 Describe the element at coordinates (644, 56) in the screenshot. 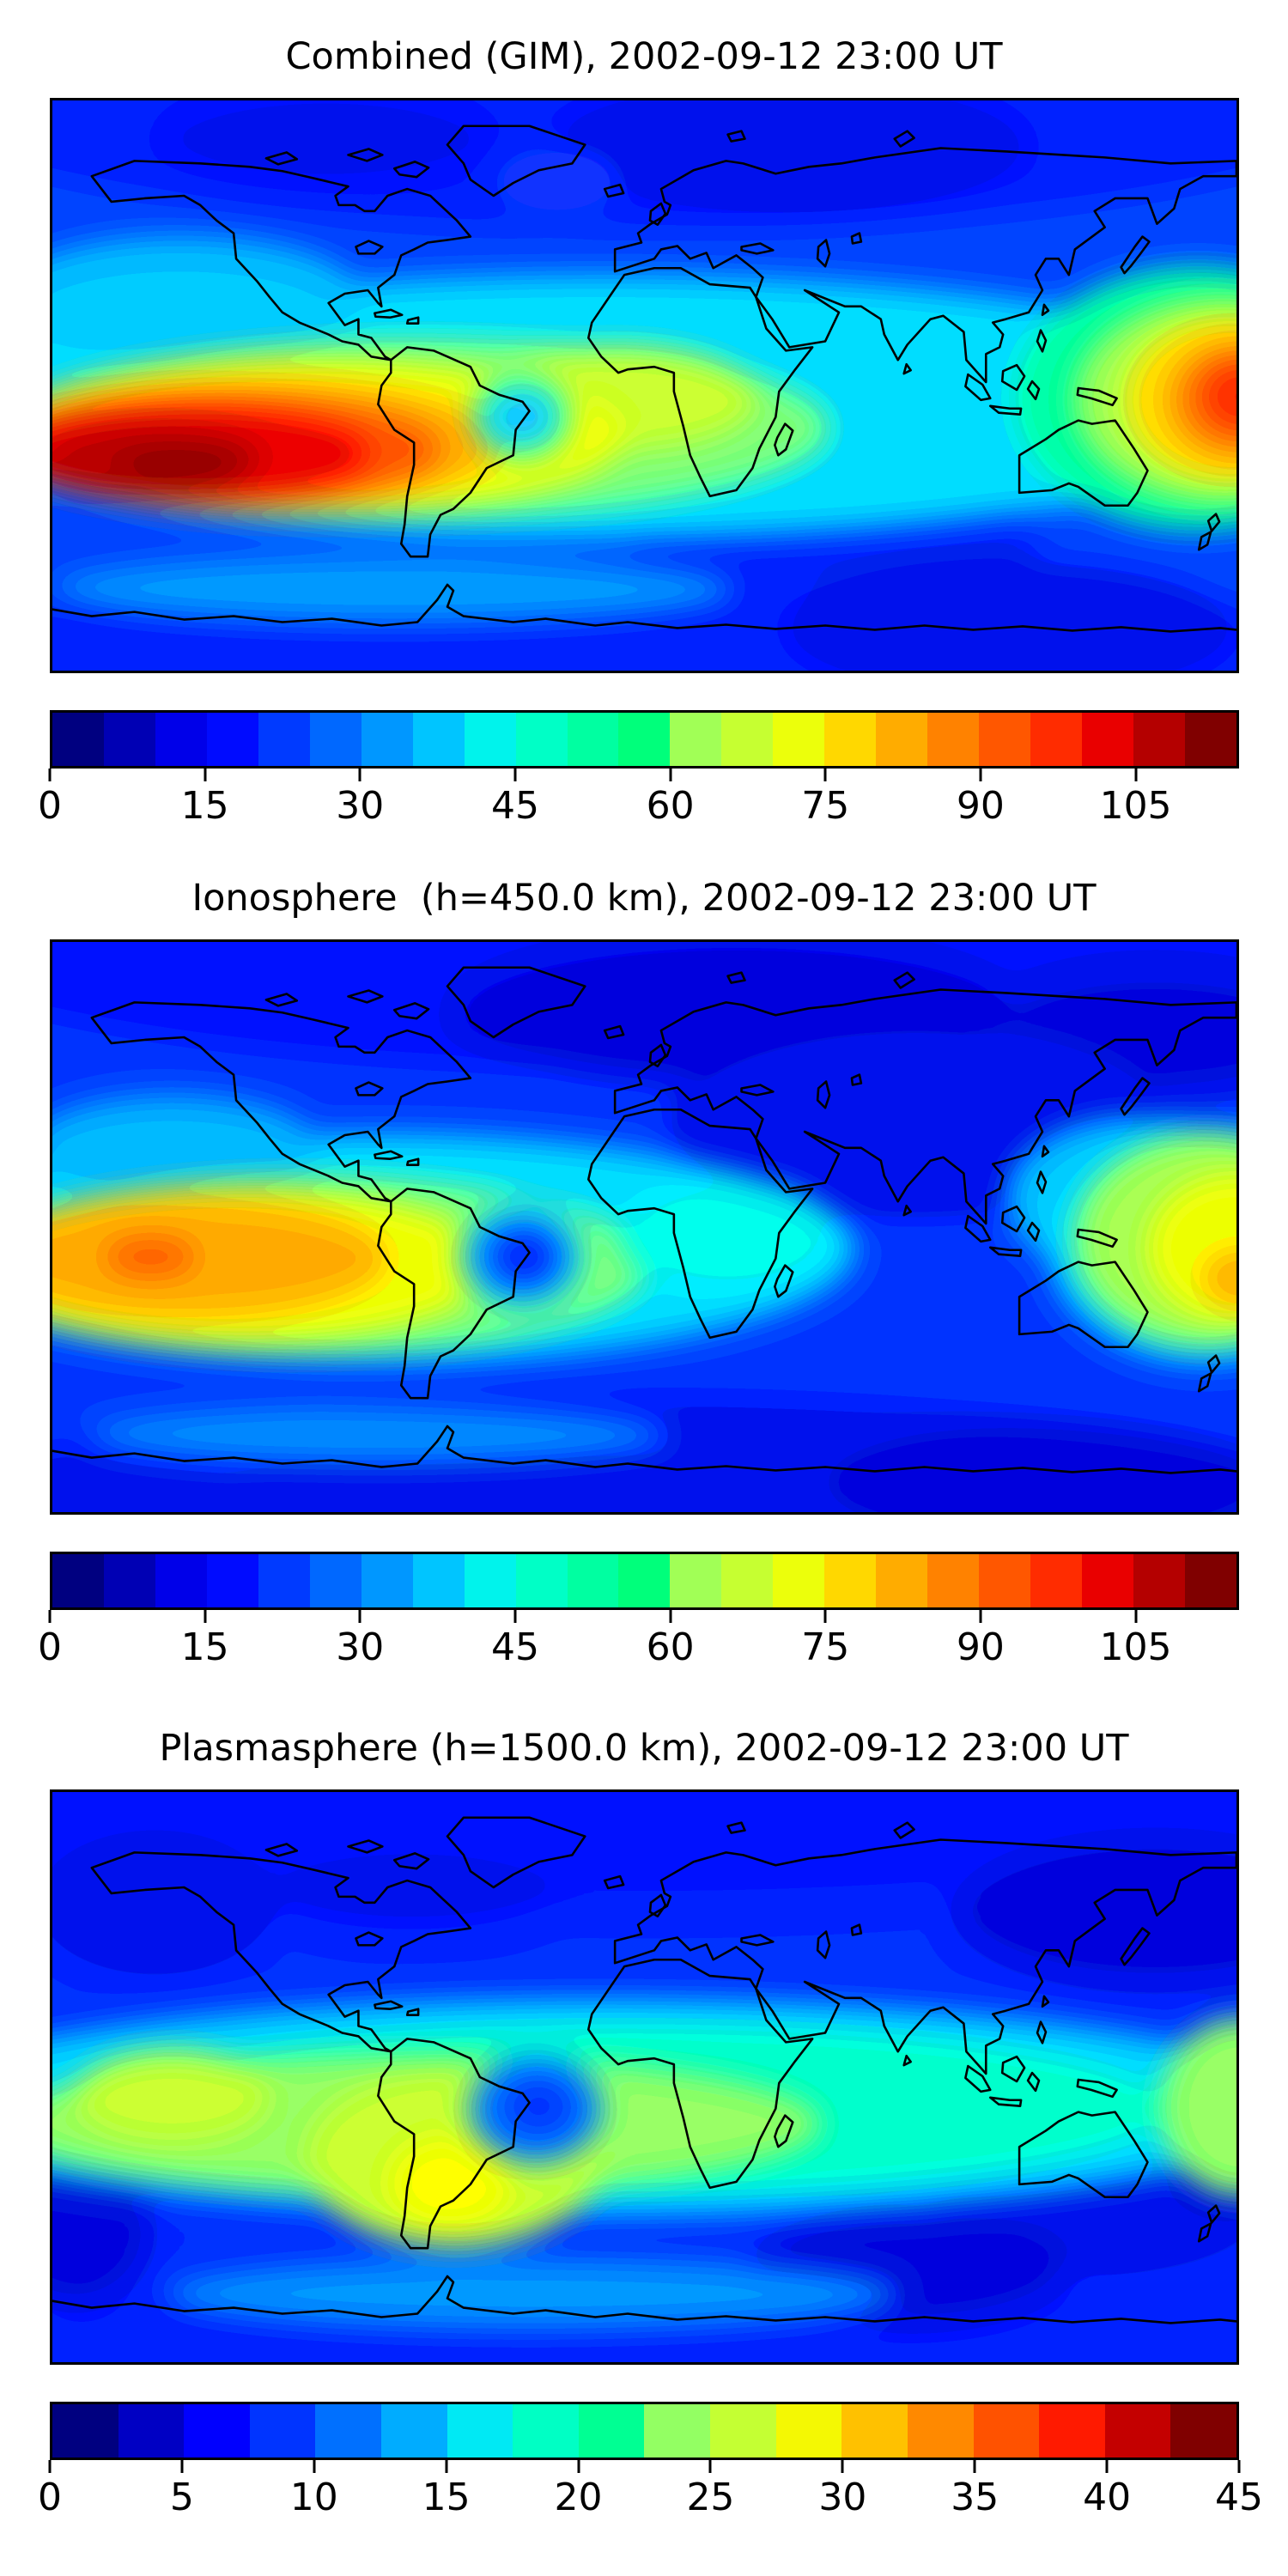

I see `panel-title-combined: Combined (GIM), 2002-09-12 23:00 UT` at that location.